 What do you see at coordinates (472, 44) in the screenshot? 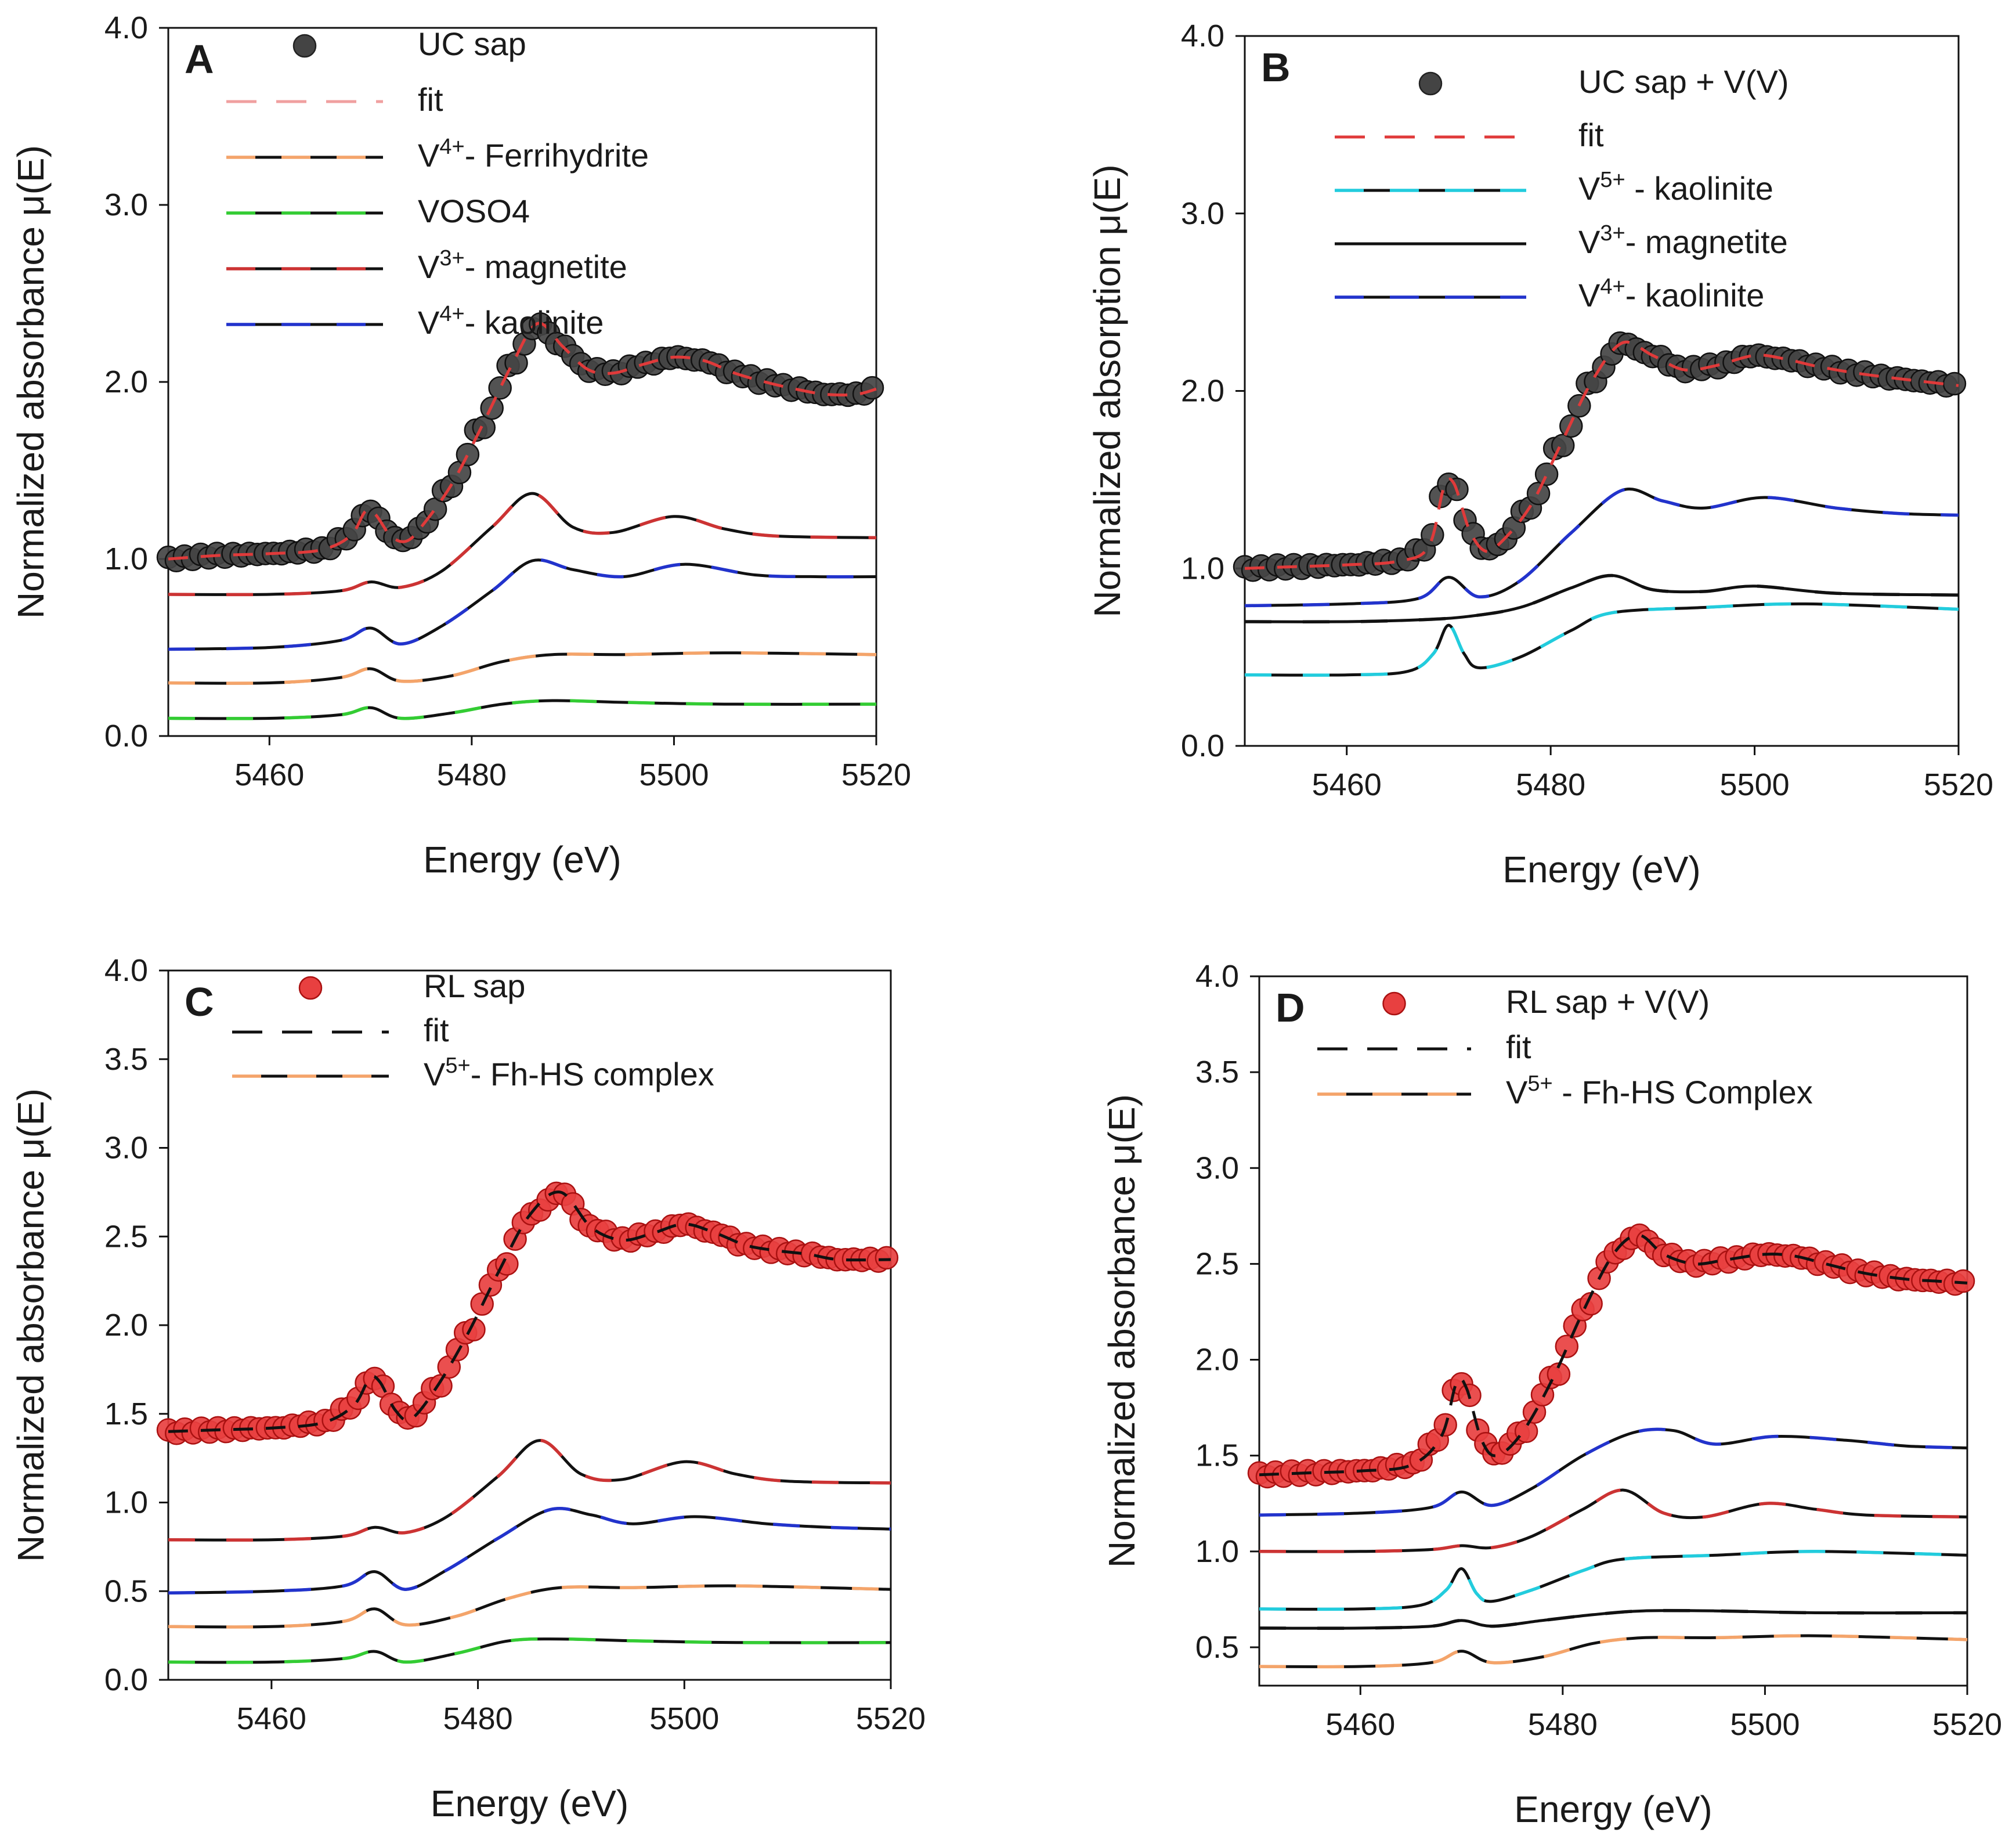
I see `panel-a-legend-label: UC sap` at bounding box center [472, 44].